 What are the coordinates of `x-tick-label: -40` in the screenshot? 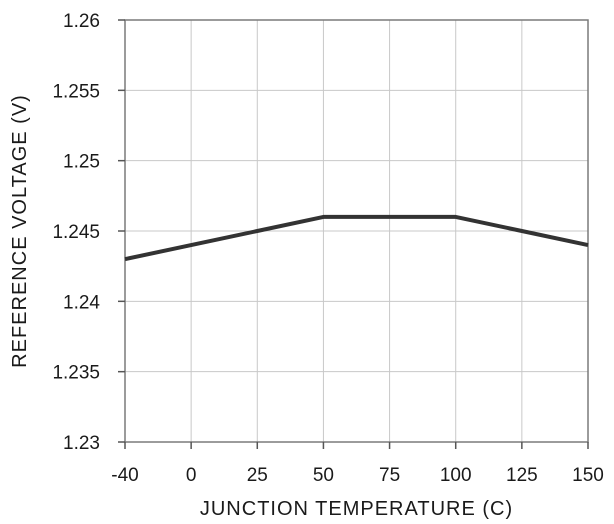 It's located at (124, 475).